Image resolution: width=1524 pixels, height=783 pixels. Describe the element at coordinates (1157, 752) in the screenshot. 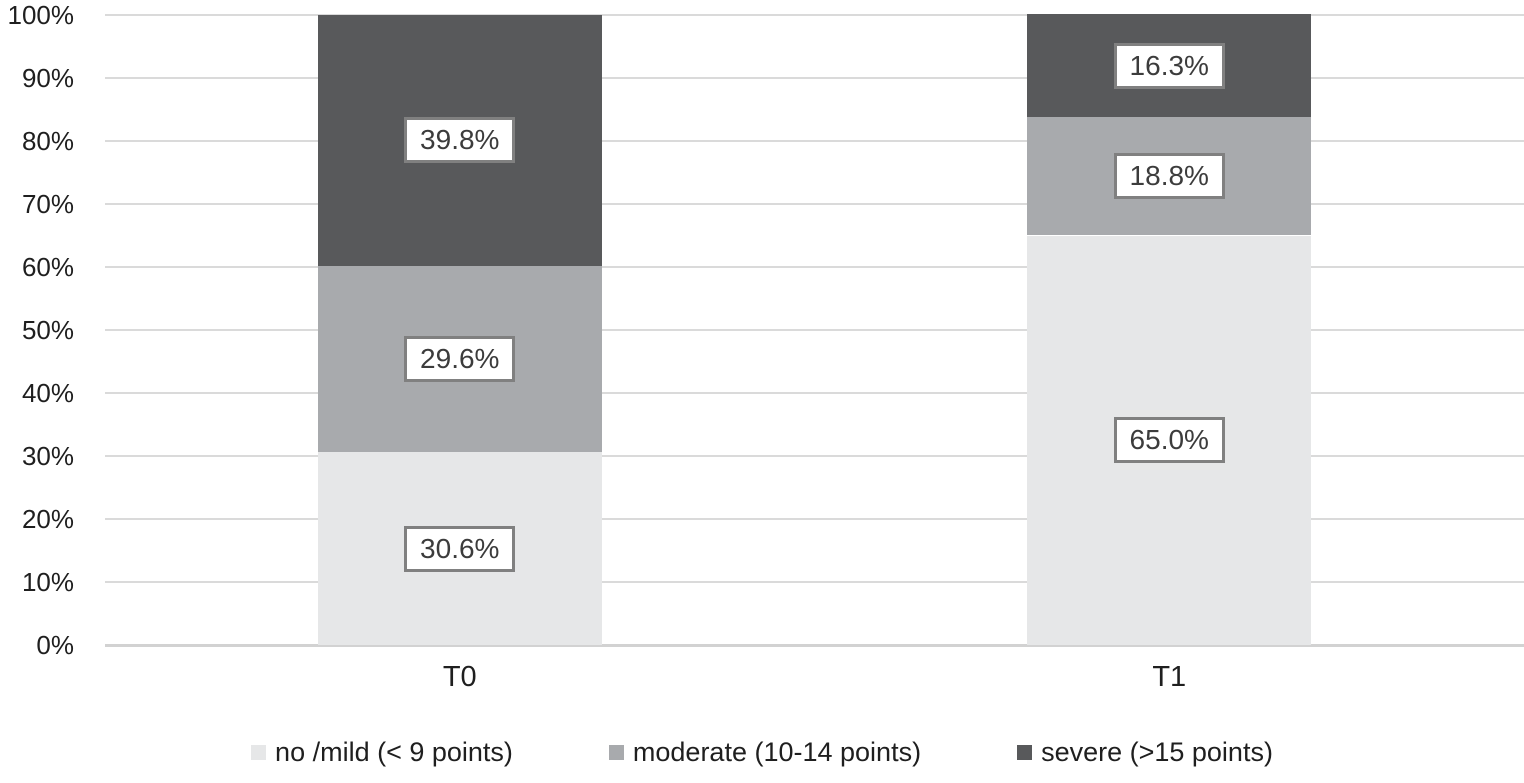

I see `legend-label: severe (>15 points)` at that location.